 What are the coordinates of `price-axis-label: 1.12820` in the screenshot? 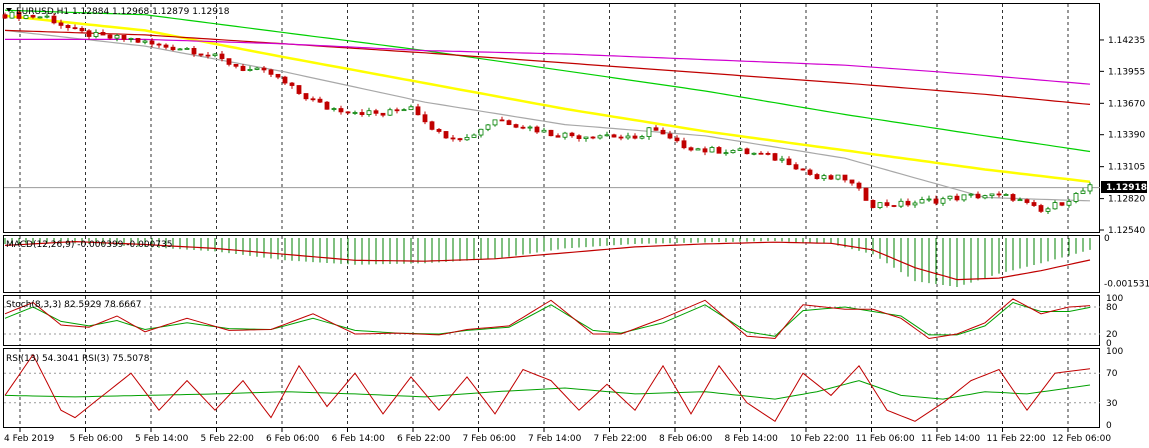 It's located at (1126, 200).